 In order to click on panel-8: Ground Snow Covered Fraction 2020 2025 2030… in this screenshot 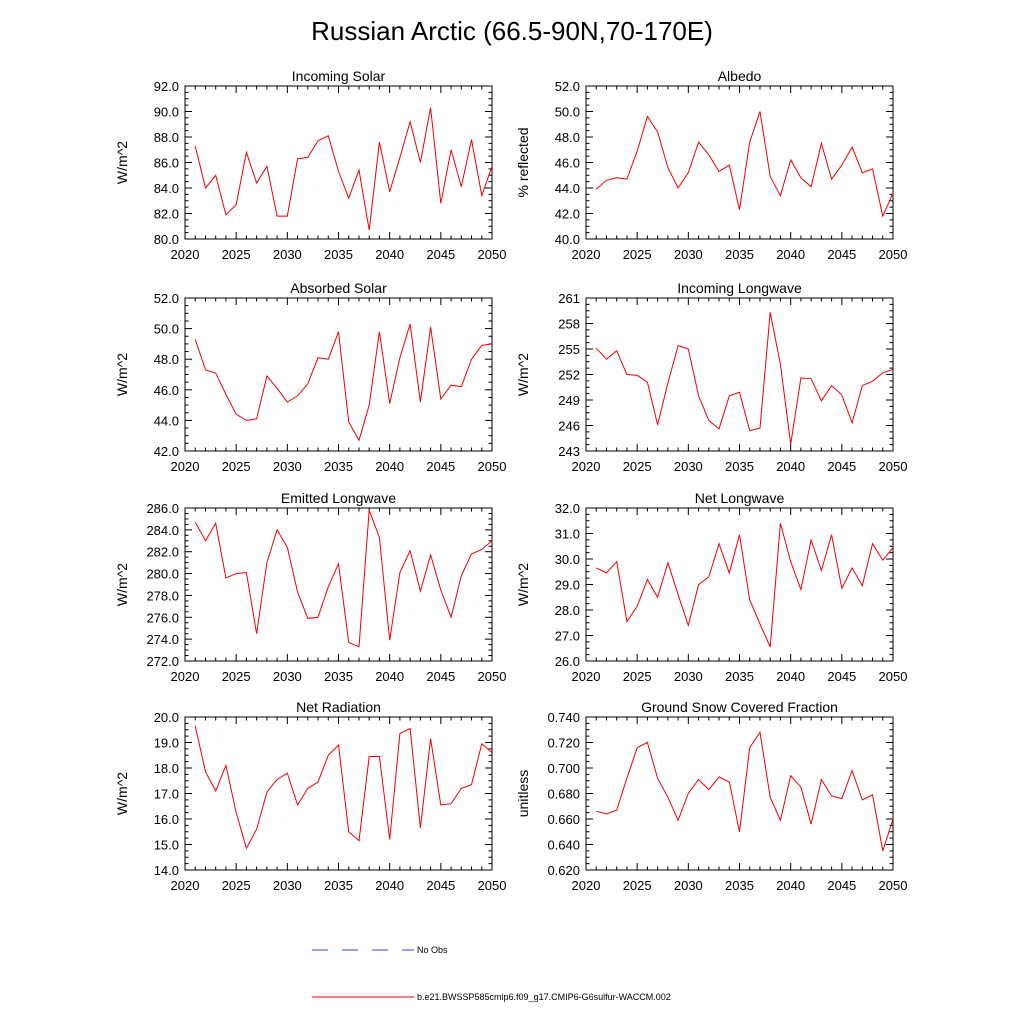, I will do `click(711, 796)`.